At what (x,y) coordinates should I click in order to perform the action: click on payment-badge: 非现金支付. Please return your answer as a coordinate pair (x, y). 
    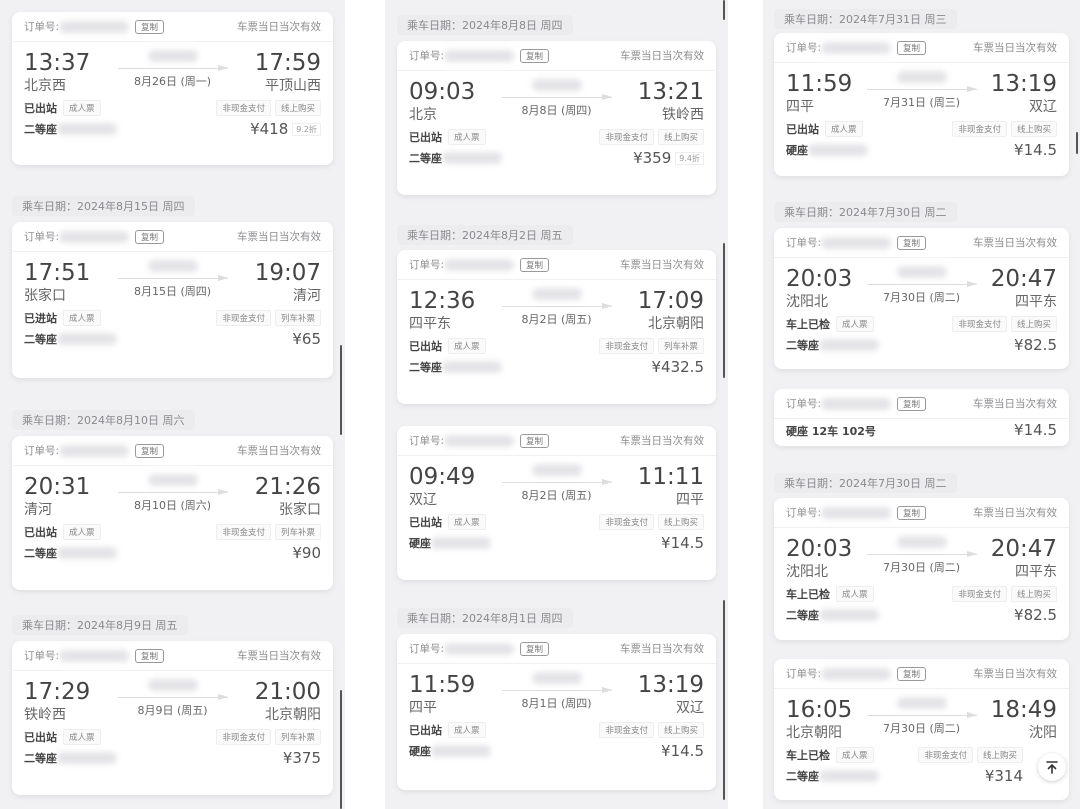
    Looking at the image, I should click on (626, 730).